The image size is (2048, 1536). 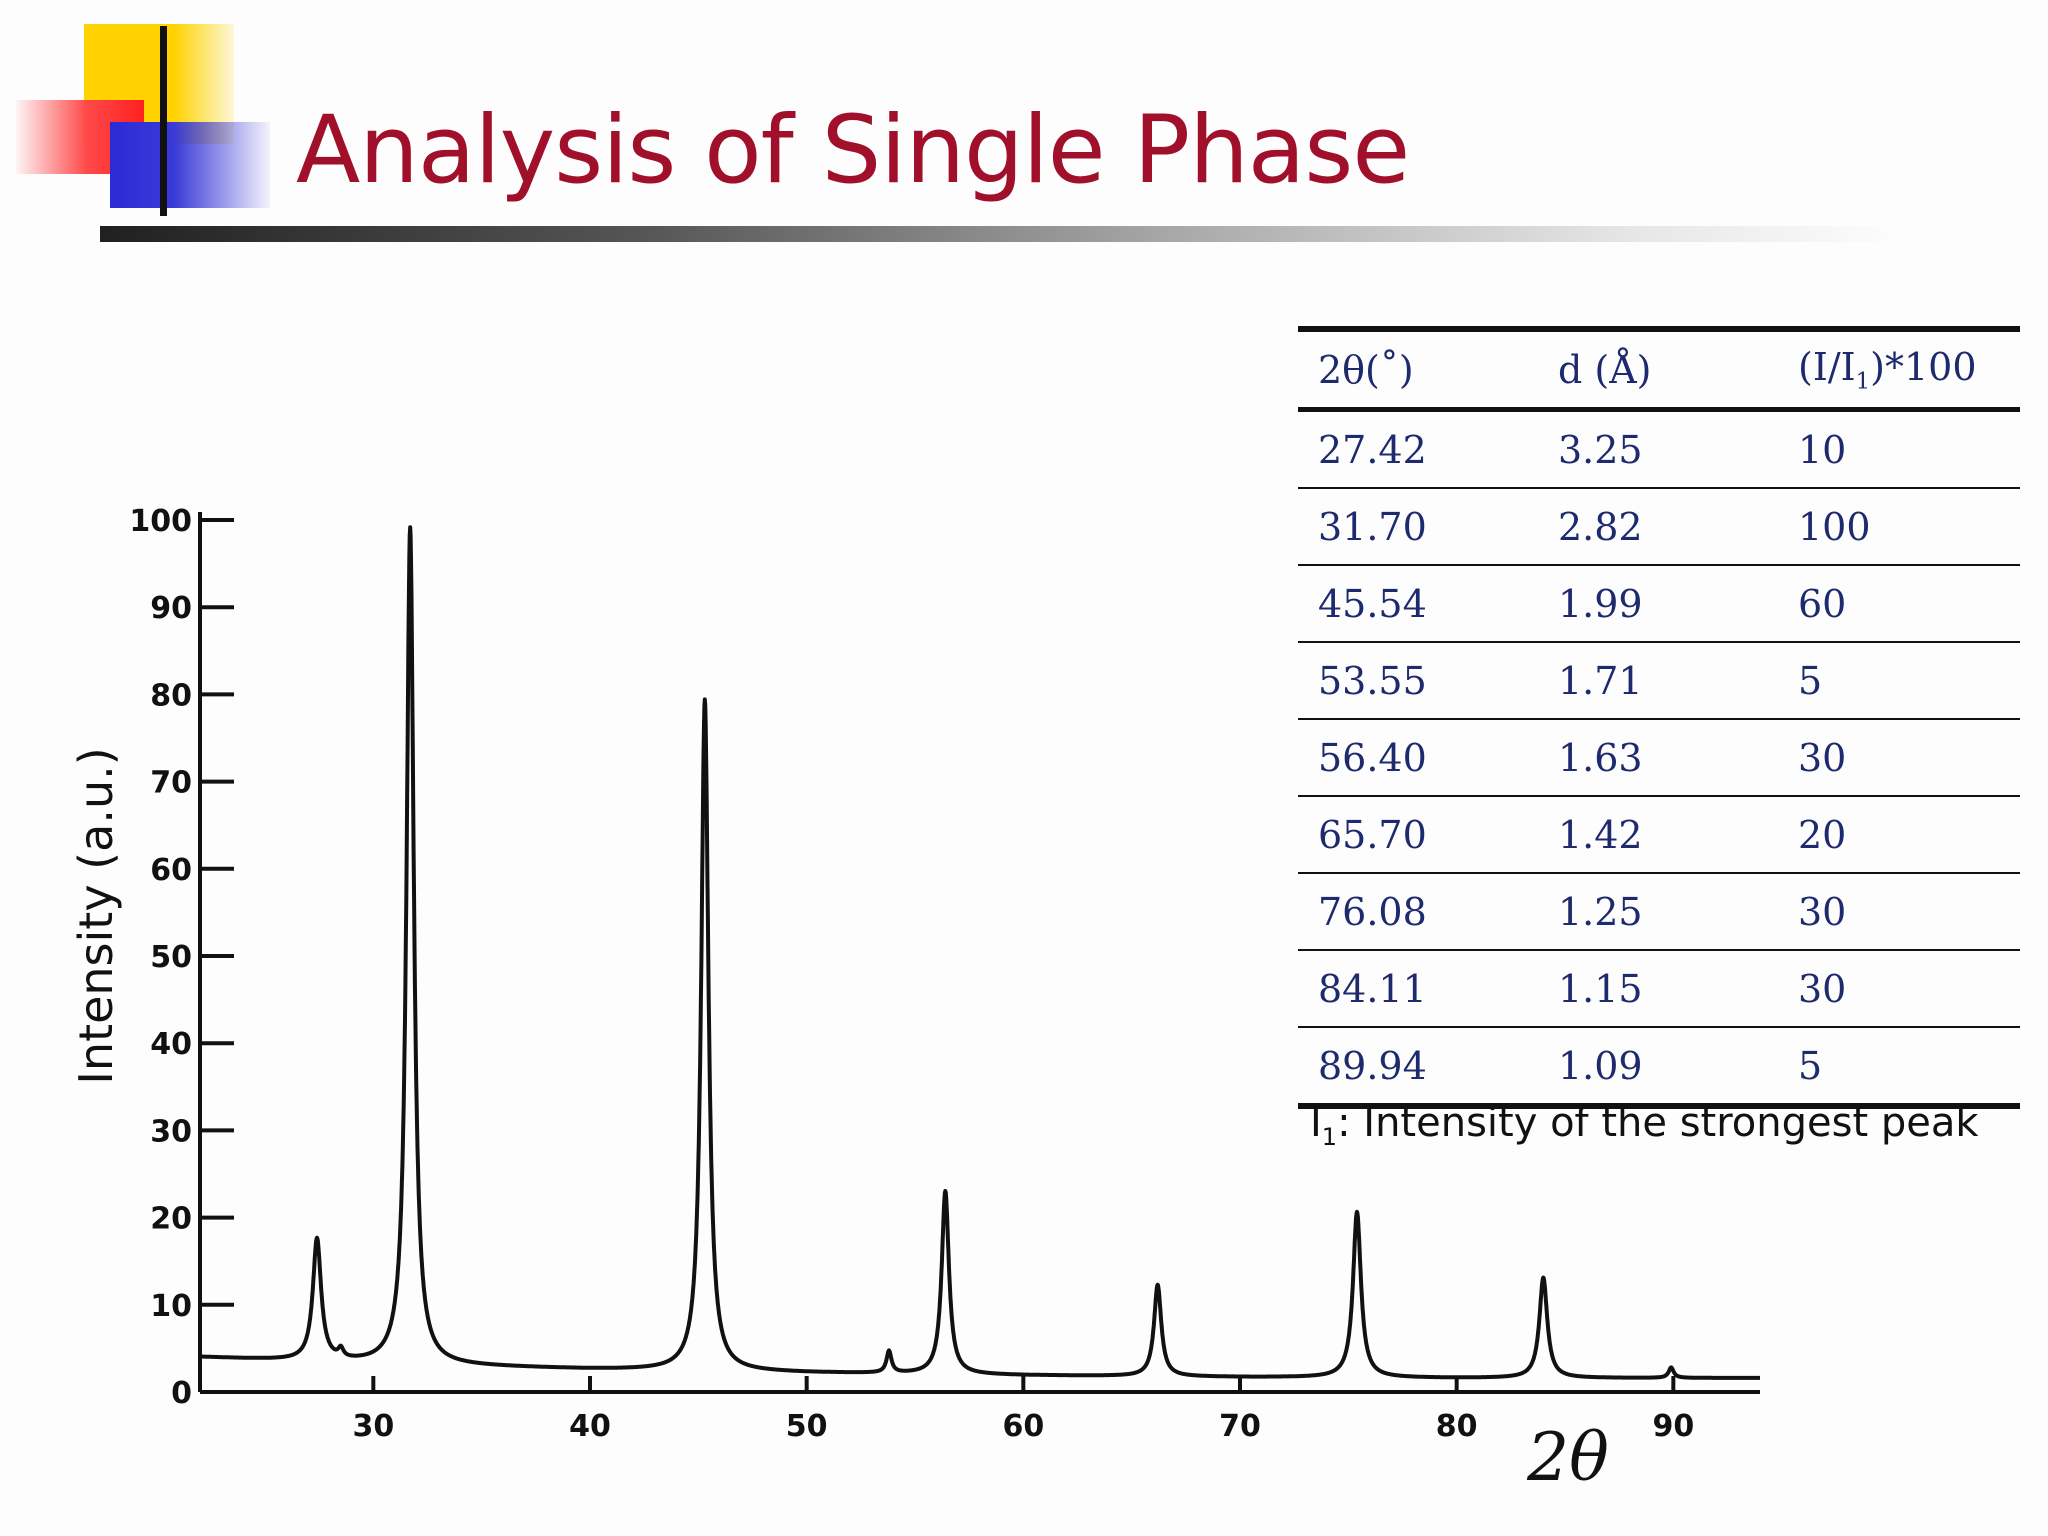 I want to click on x-tick-label: 80, so click(x=1457, y=1426).